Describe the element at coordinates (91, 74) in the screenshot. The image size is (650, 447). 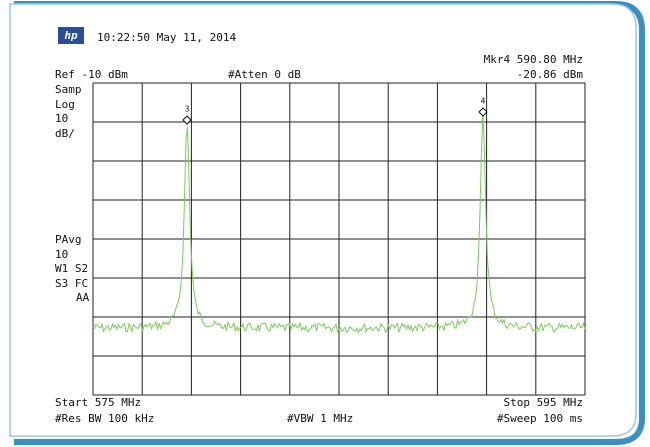
I see `reference: Ref -10 dBm` at that location.